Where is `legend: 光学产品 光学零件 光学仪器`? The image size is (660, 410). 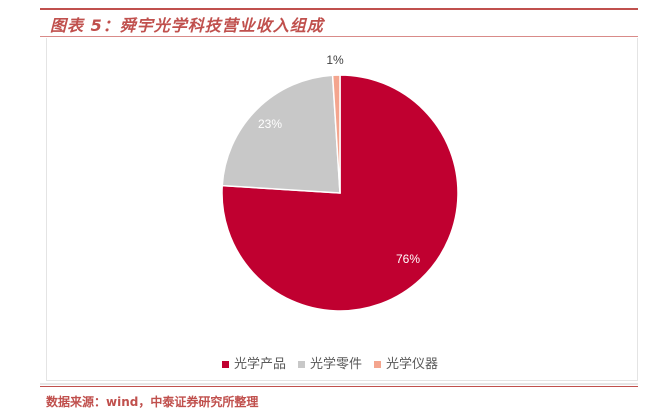 legend: 光学产品 光学零件 光学仪器 is located at coordinates (330, 362).